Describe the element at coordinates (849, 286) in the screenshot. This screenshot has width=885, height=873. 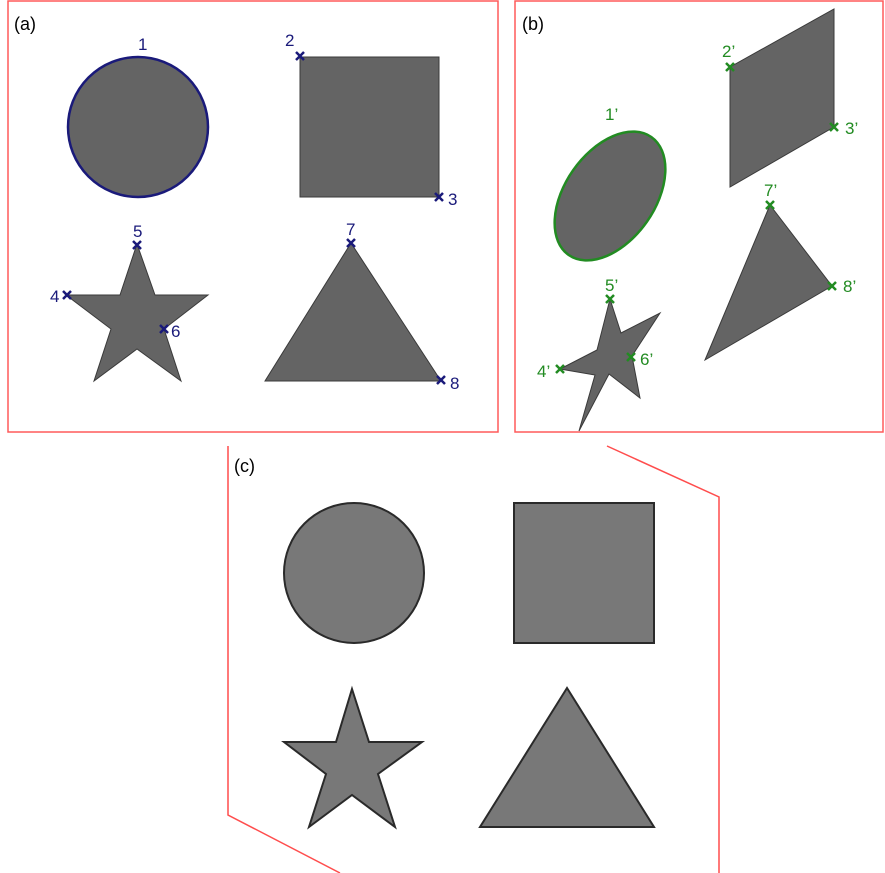
I see `point-label-8p: 8’` at that location.